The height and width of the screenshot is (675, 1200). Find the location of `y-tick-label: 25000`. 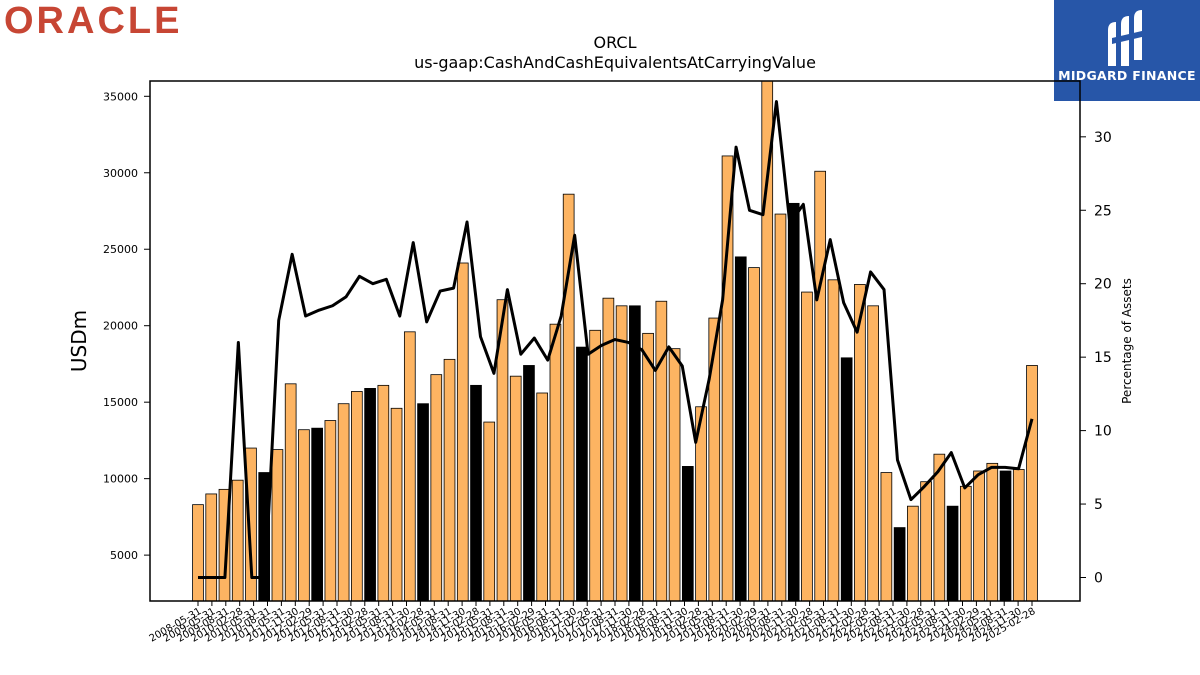

y-tick-label: 25000 is located at coordinates (120, 249).